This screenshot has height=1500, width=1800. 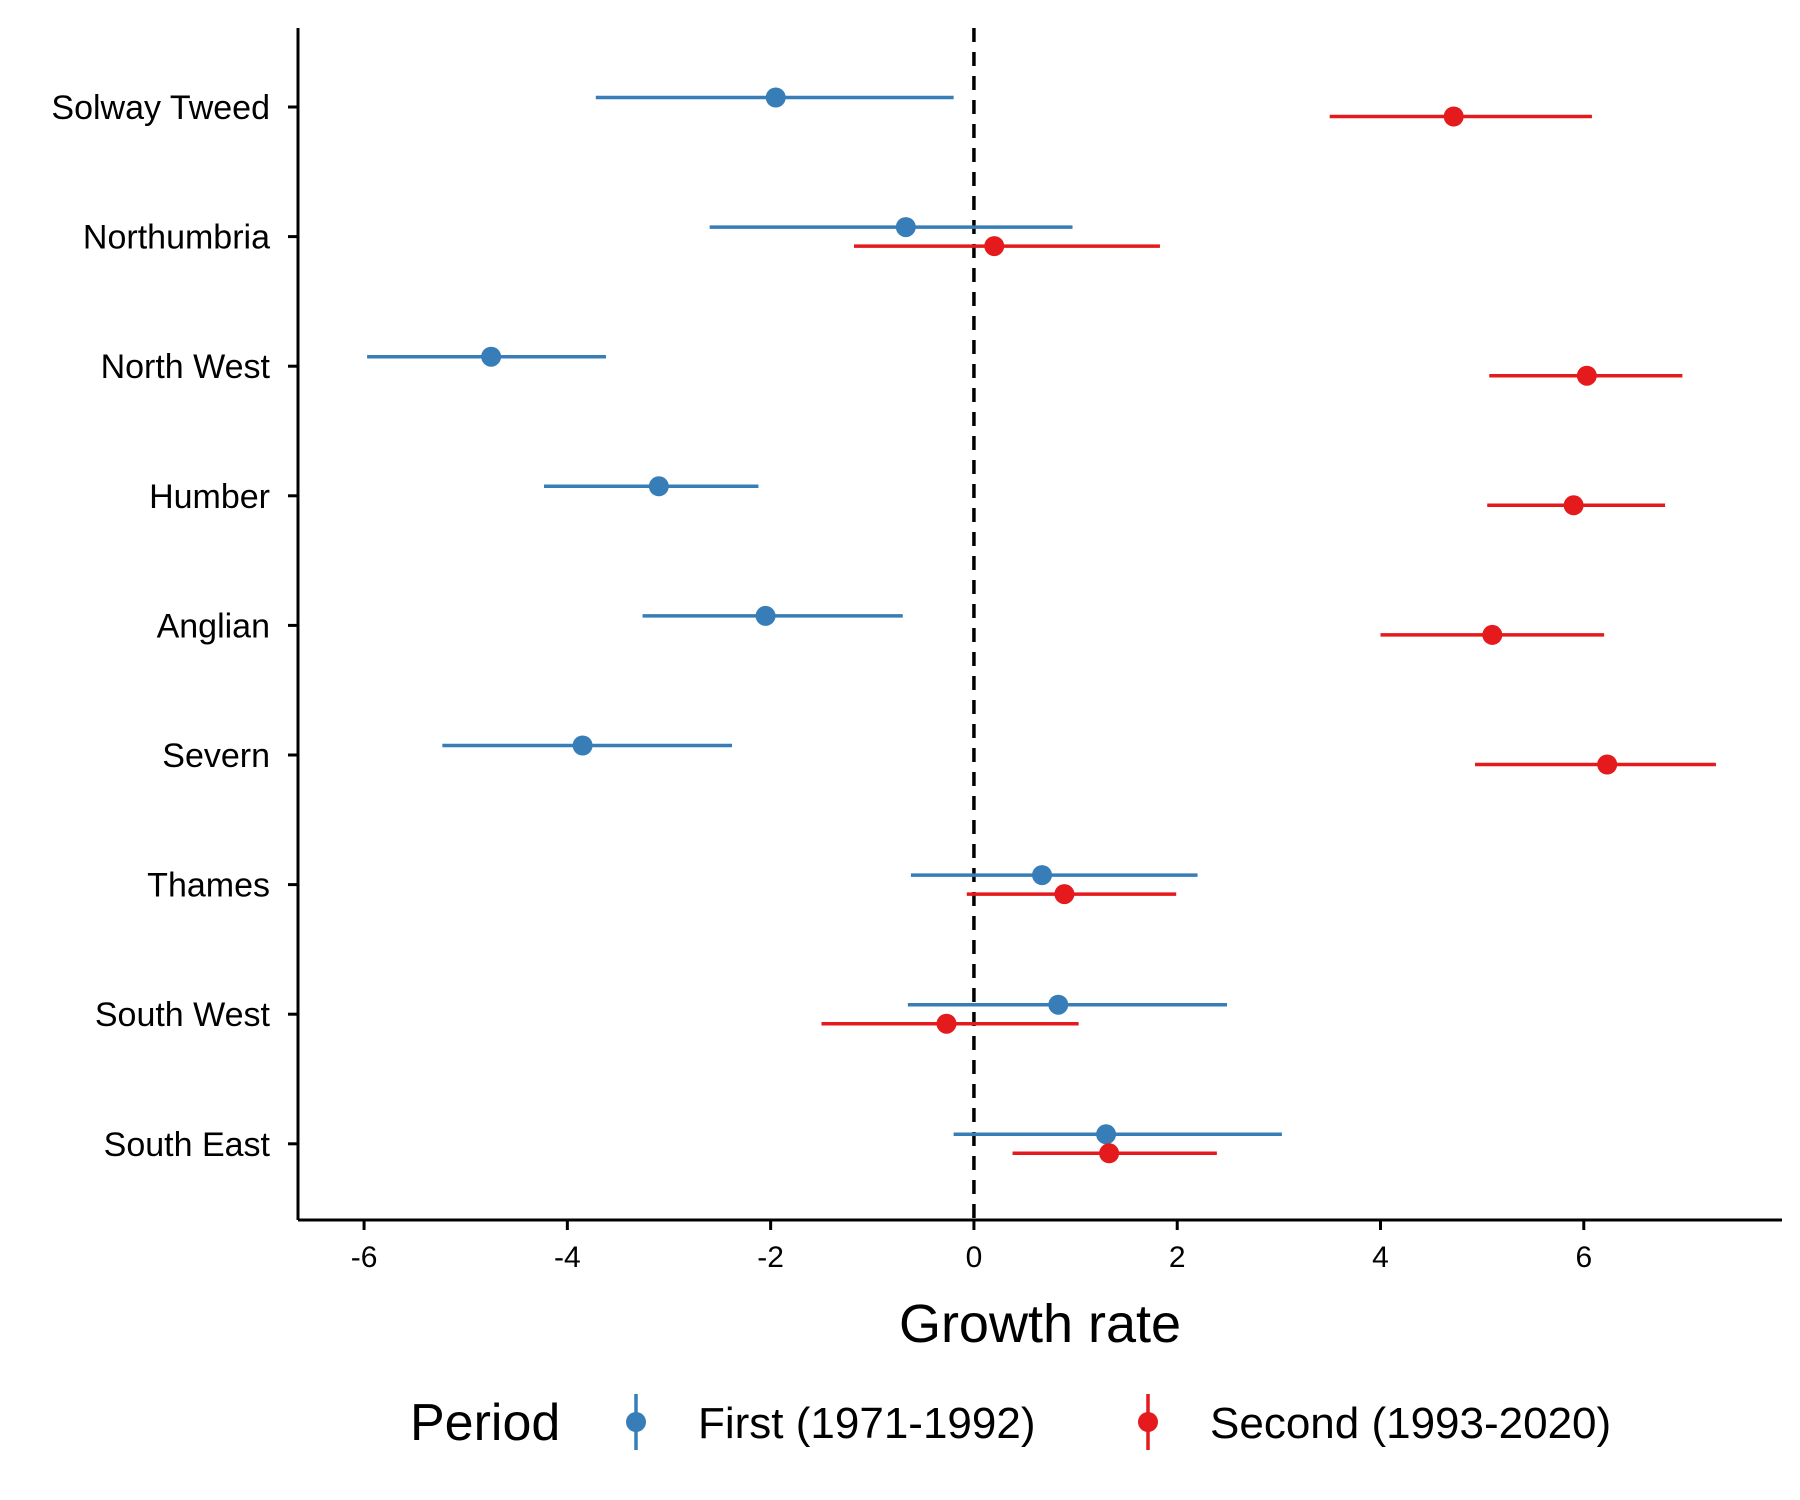 What do you see at coordinates (1583, 1257) in the screenshot?
I see `x-tick-label: 6` at bounding box center [1583, 1257].